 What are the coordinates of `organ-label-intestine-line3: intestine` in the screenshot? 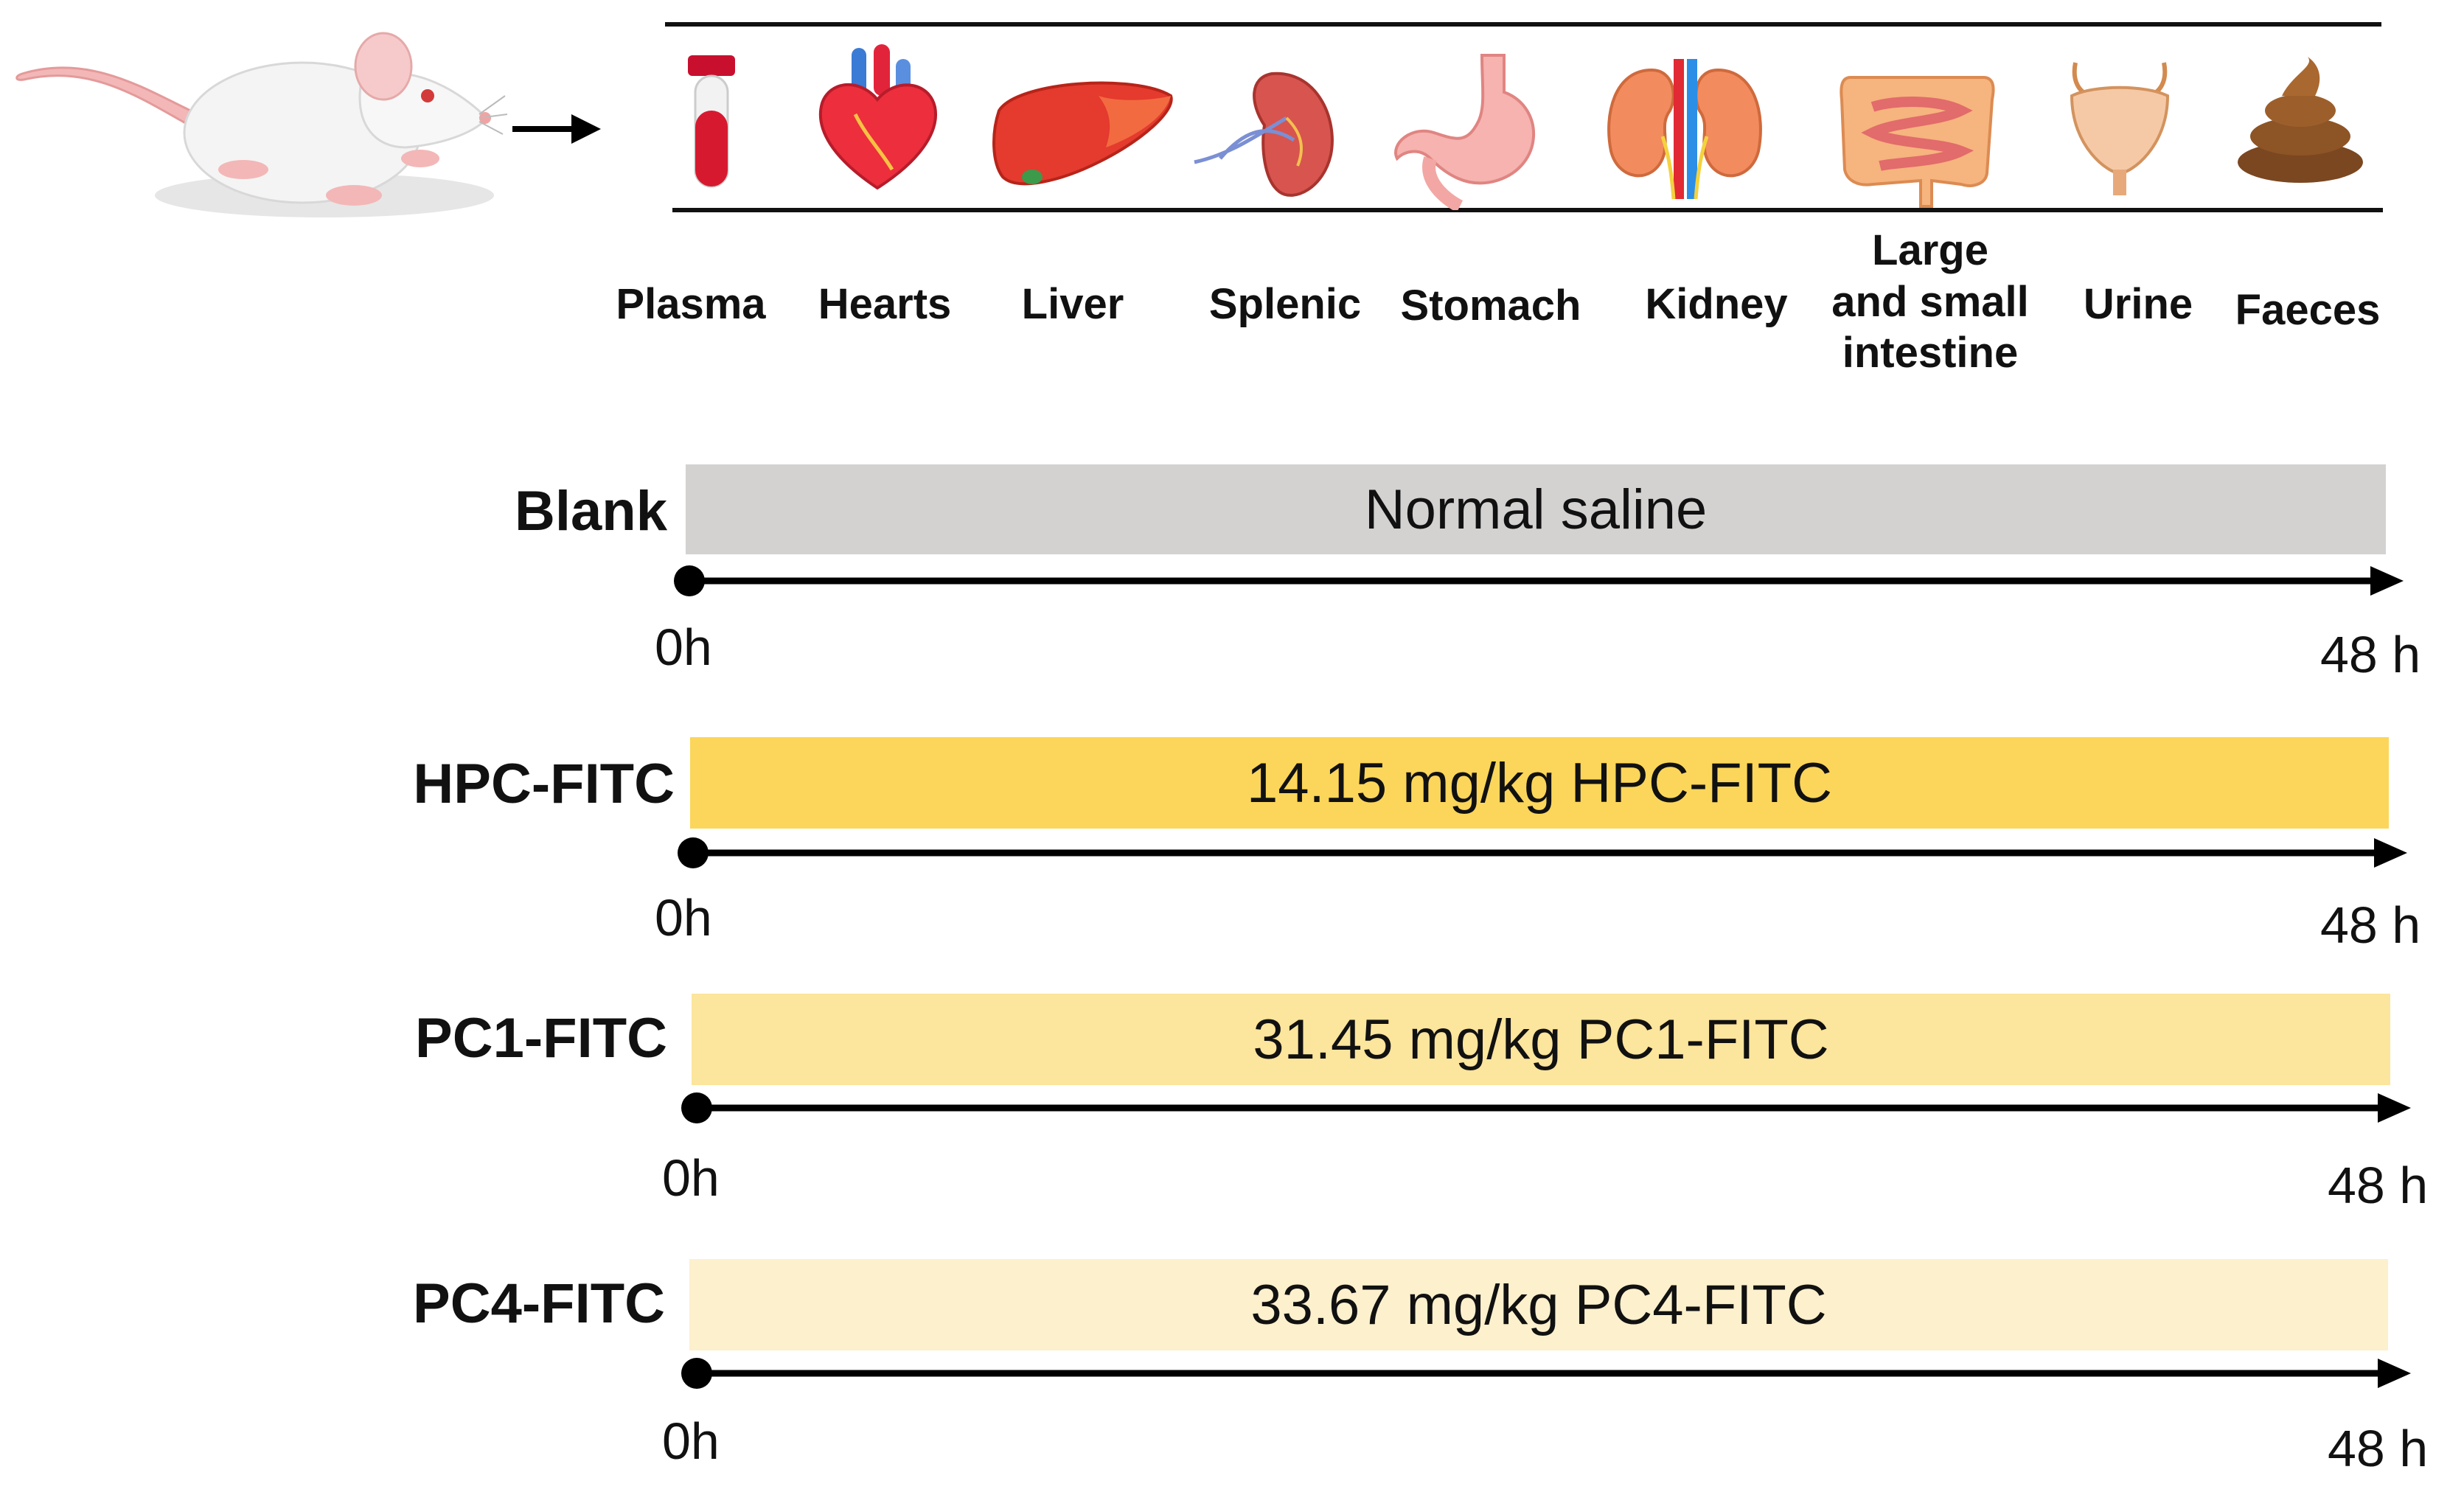 It's located at (1930, 353).